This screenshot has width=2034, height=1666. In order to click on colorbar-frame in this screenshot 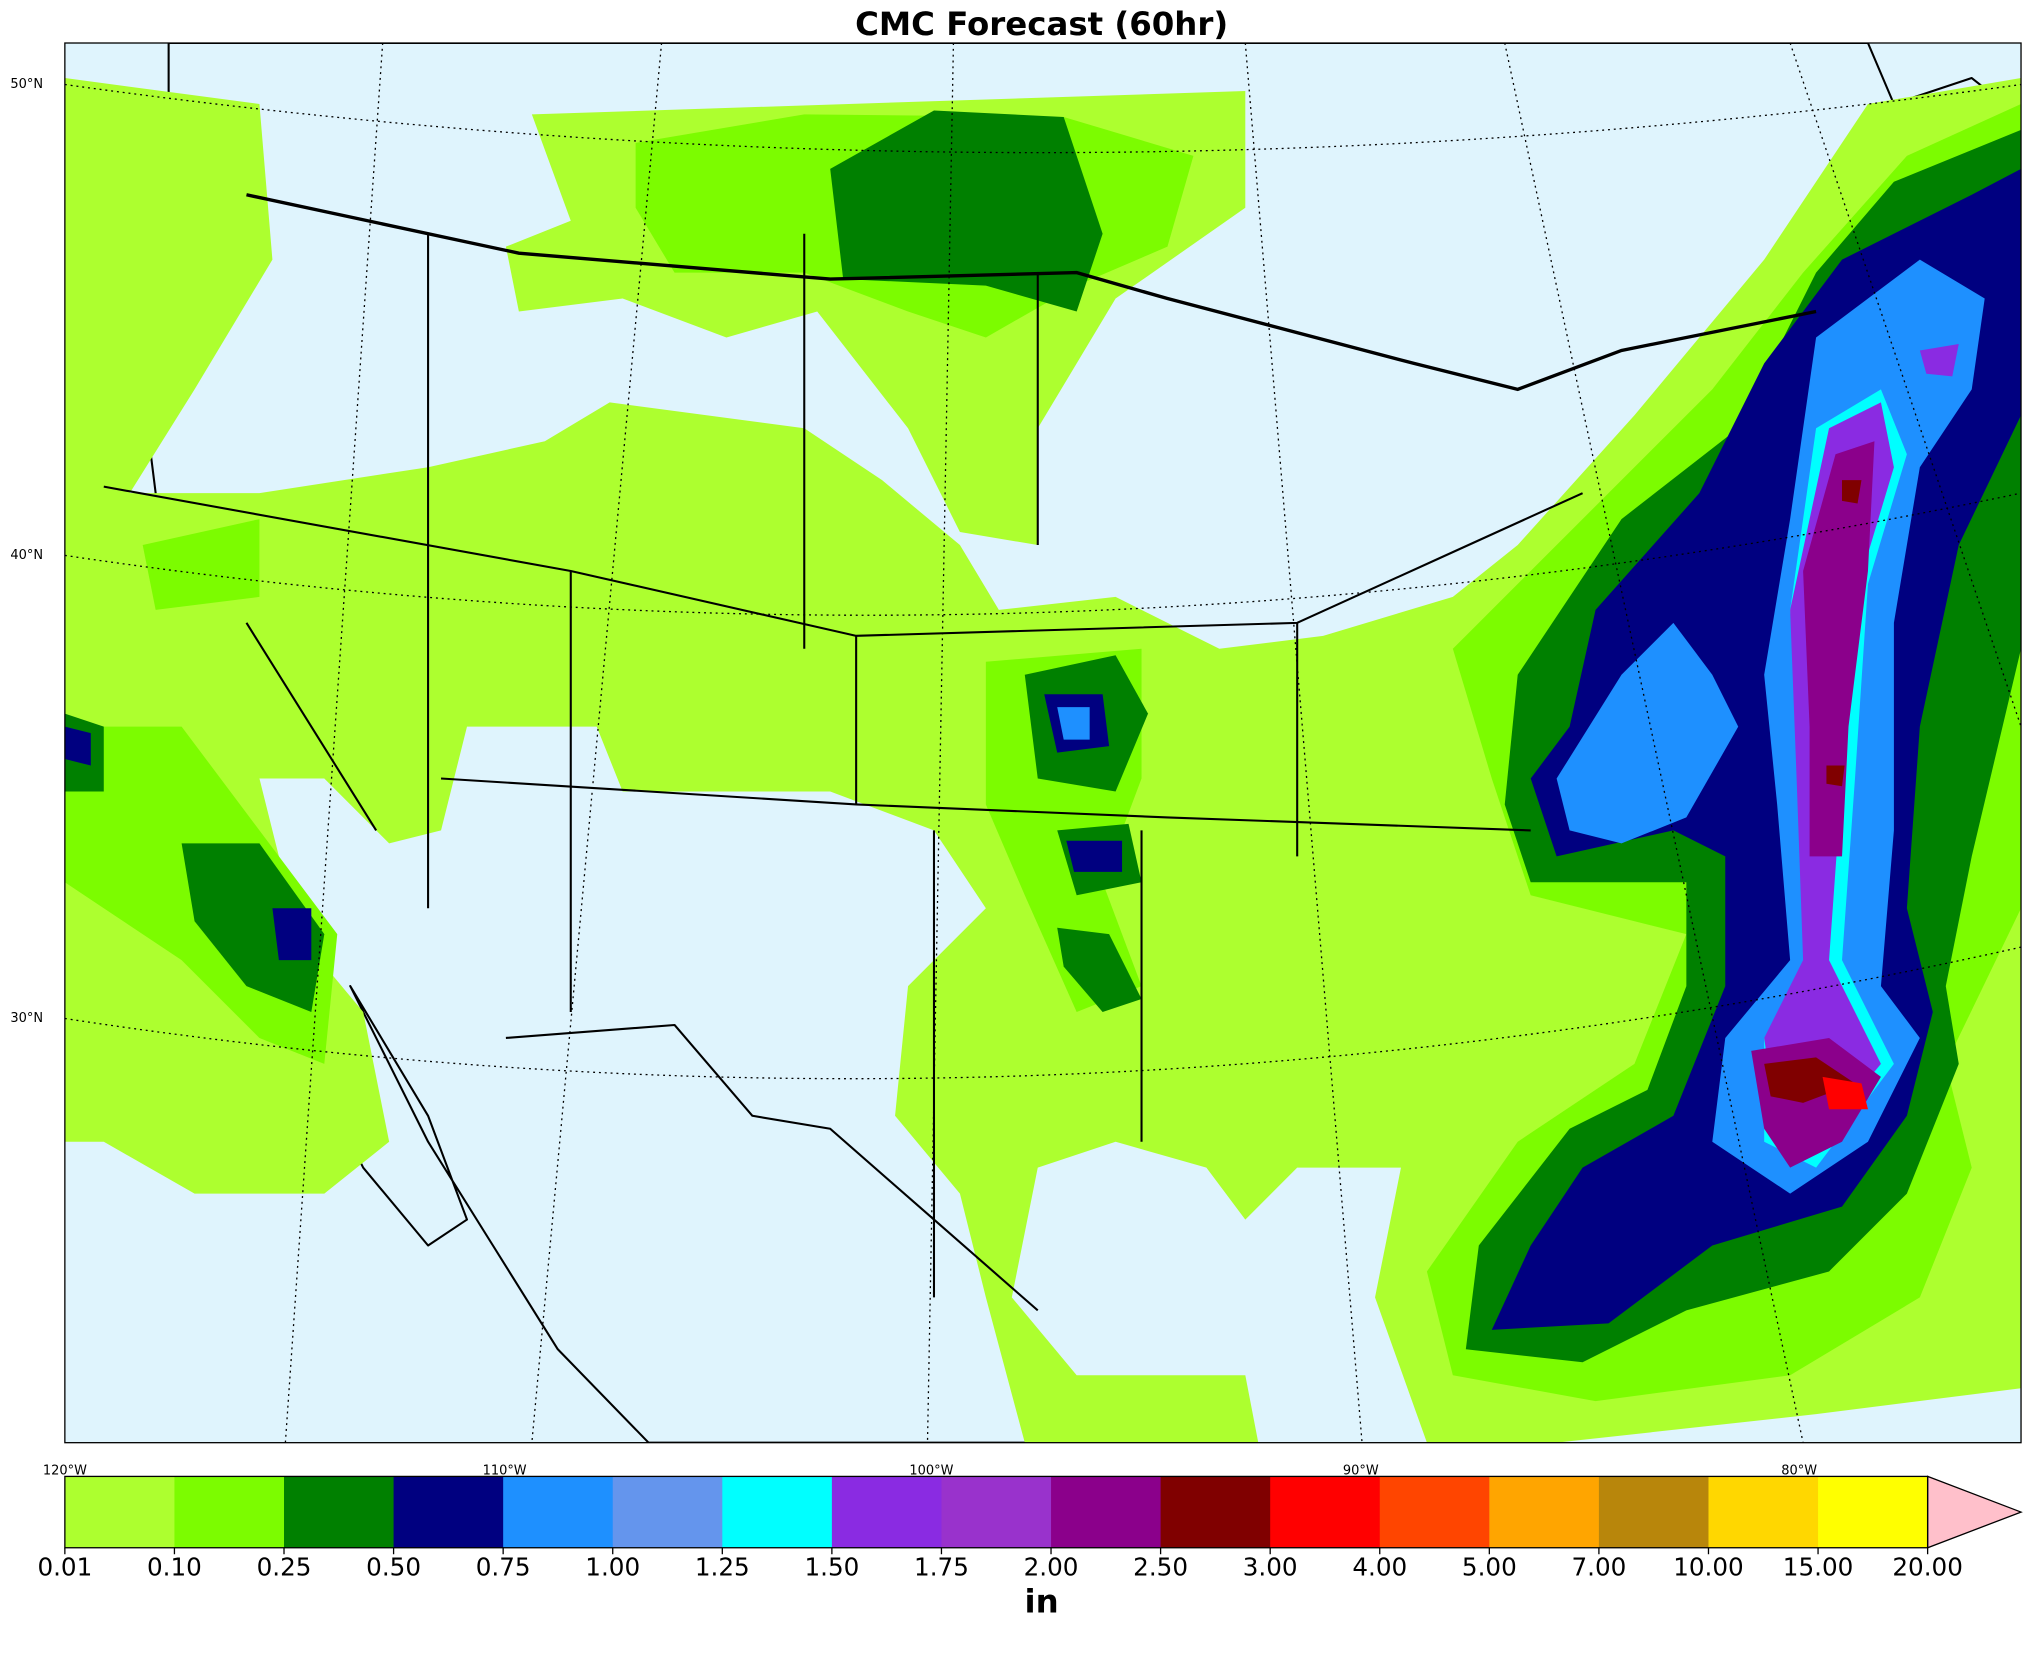, I will do `click(996, 1512)`.